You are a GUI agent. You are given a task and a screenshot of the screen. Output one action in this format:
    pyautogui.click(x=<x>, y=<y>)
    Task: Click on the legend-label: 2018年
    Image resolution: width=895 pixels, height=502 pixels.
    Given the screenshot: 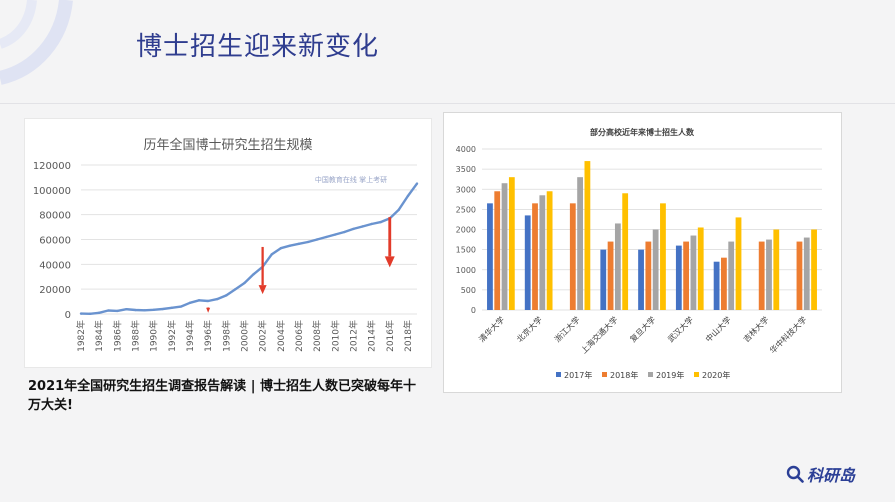 What is the action you would take?
    pyautogui.click(x=624, y=375)
    